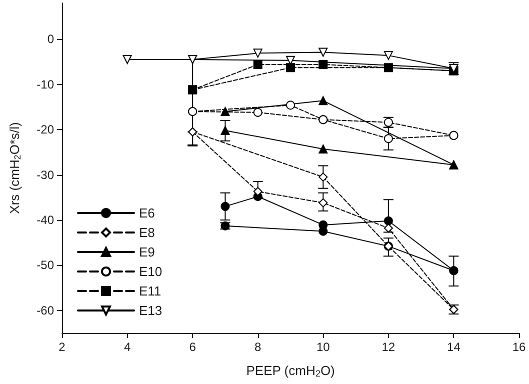 The image size is (529, 384). Describe the element at coordinates (389, 347) in the screenshot. I see `x-tick-label: 12` at that location.